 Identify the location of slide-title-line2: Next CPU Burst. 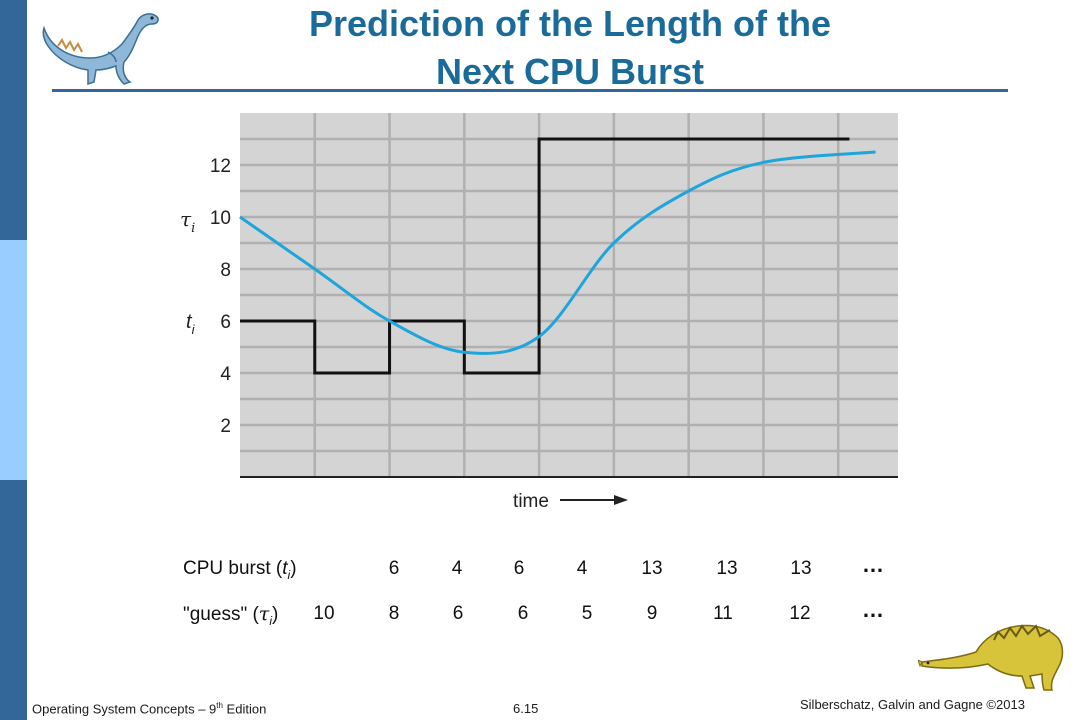
(570, 71).